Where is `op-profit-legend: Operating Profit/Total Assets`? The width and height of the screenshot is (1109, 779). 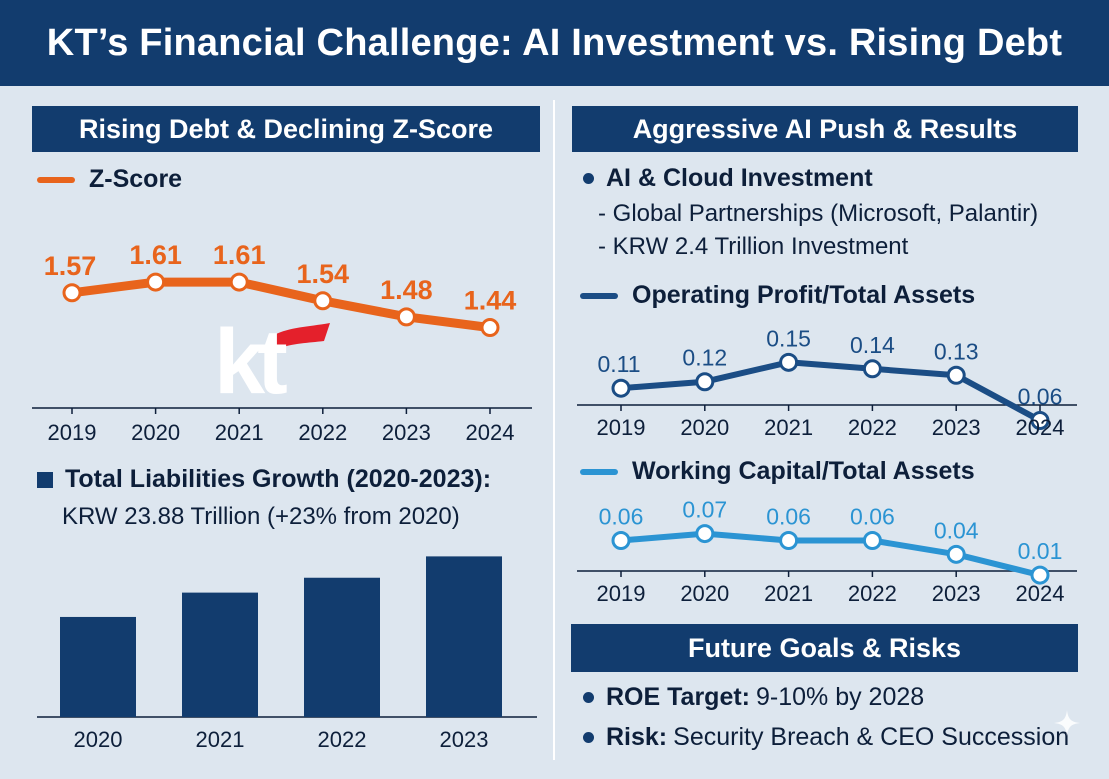
op-profit-legend: Operating Profit/Total Assets is located at coordinates (777, 295).